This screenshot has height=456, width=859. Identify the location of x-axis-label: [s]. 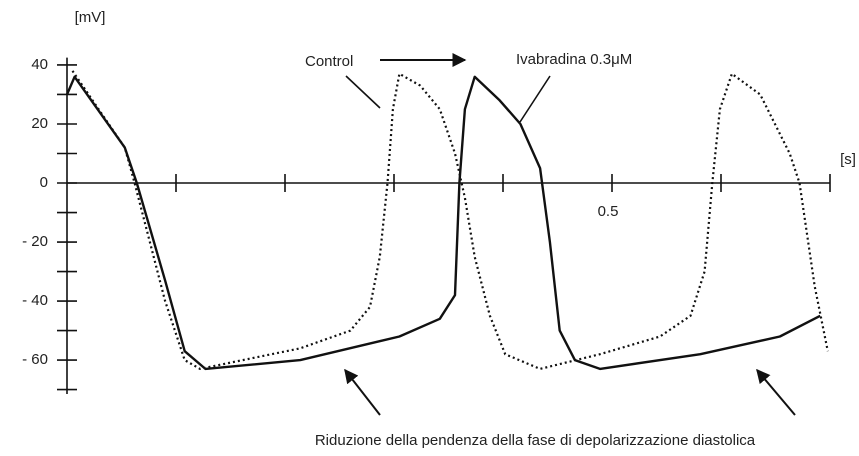
(848, 159).